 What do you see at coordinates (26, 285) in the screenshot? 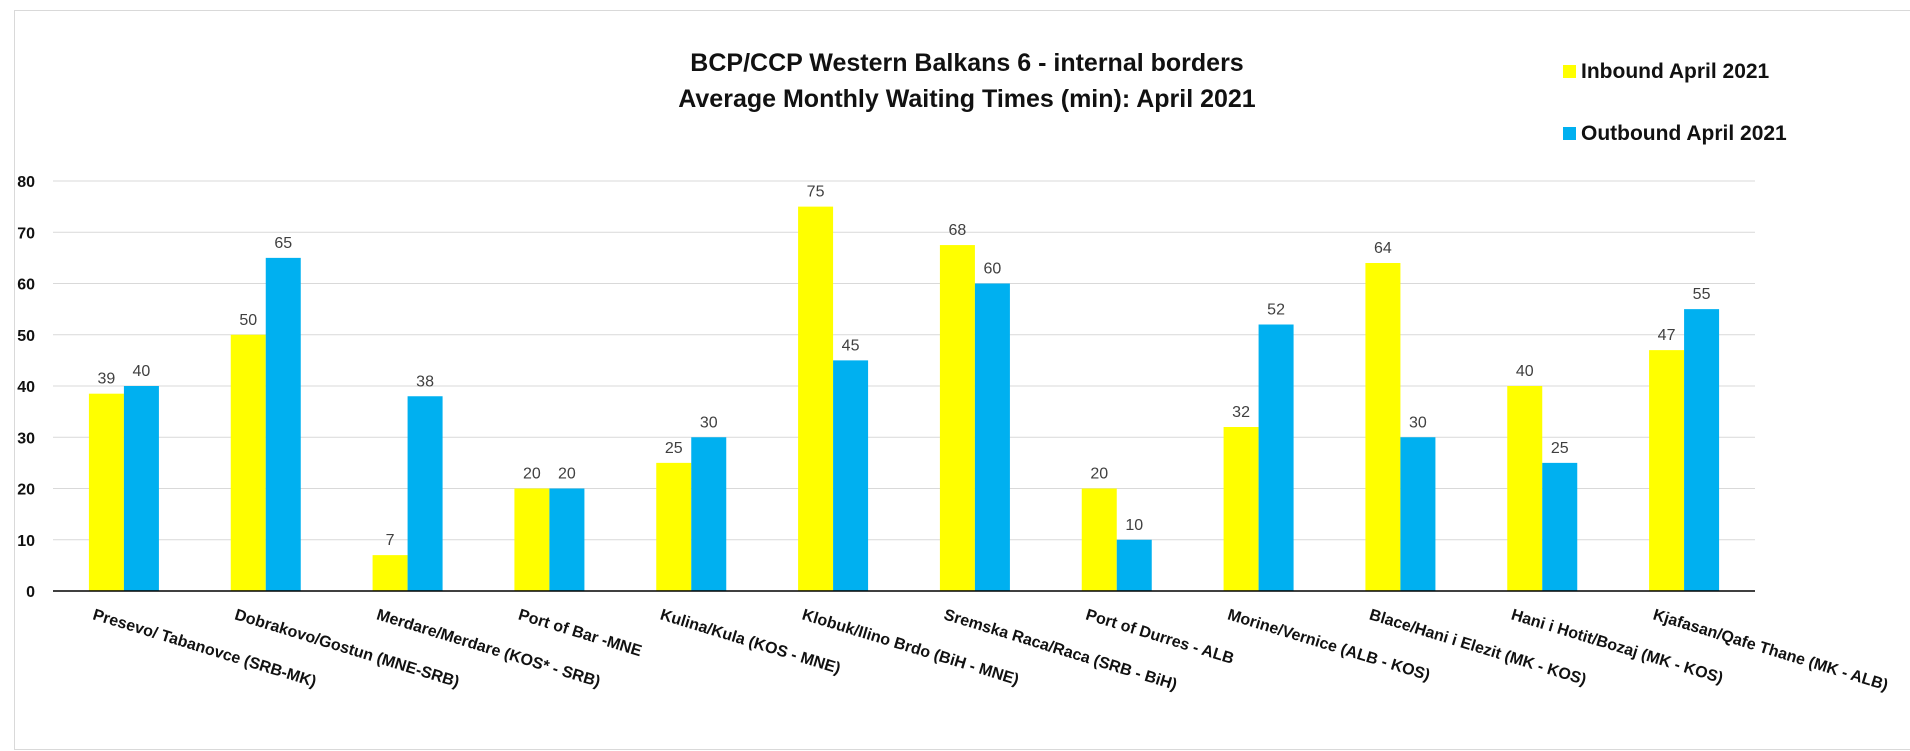
I see `y-tick-label: 60` at bounding box center [26, 285].